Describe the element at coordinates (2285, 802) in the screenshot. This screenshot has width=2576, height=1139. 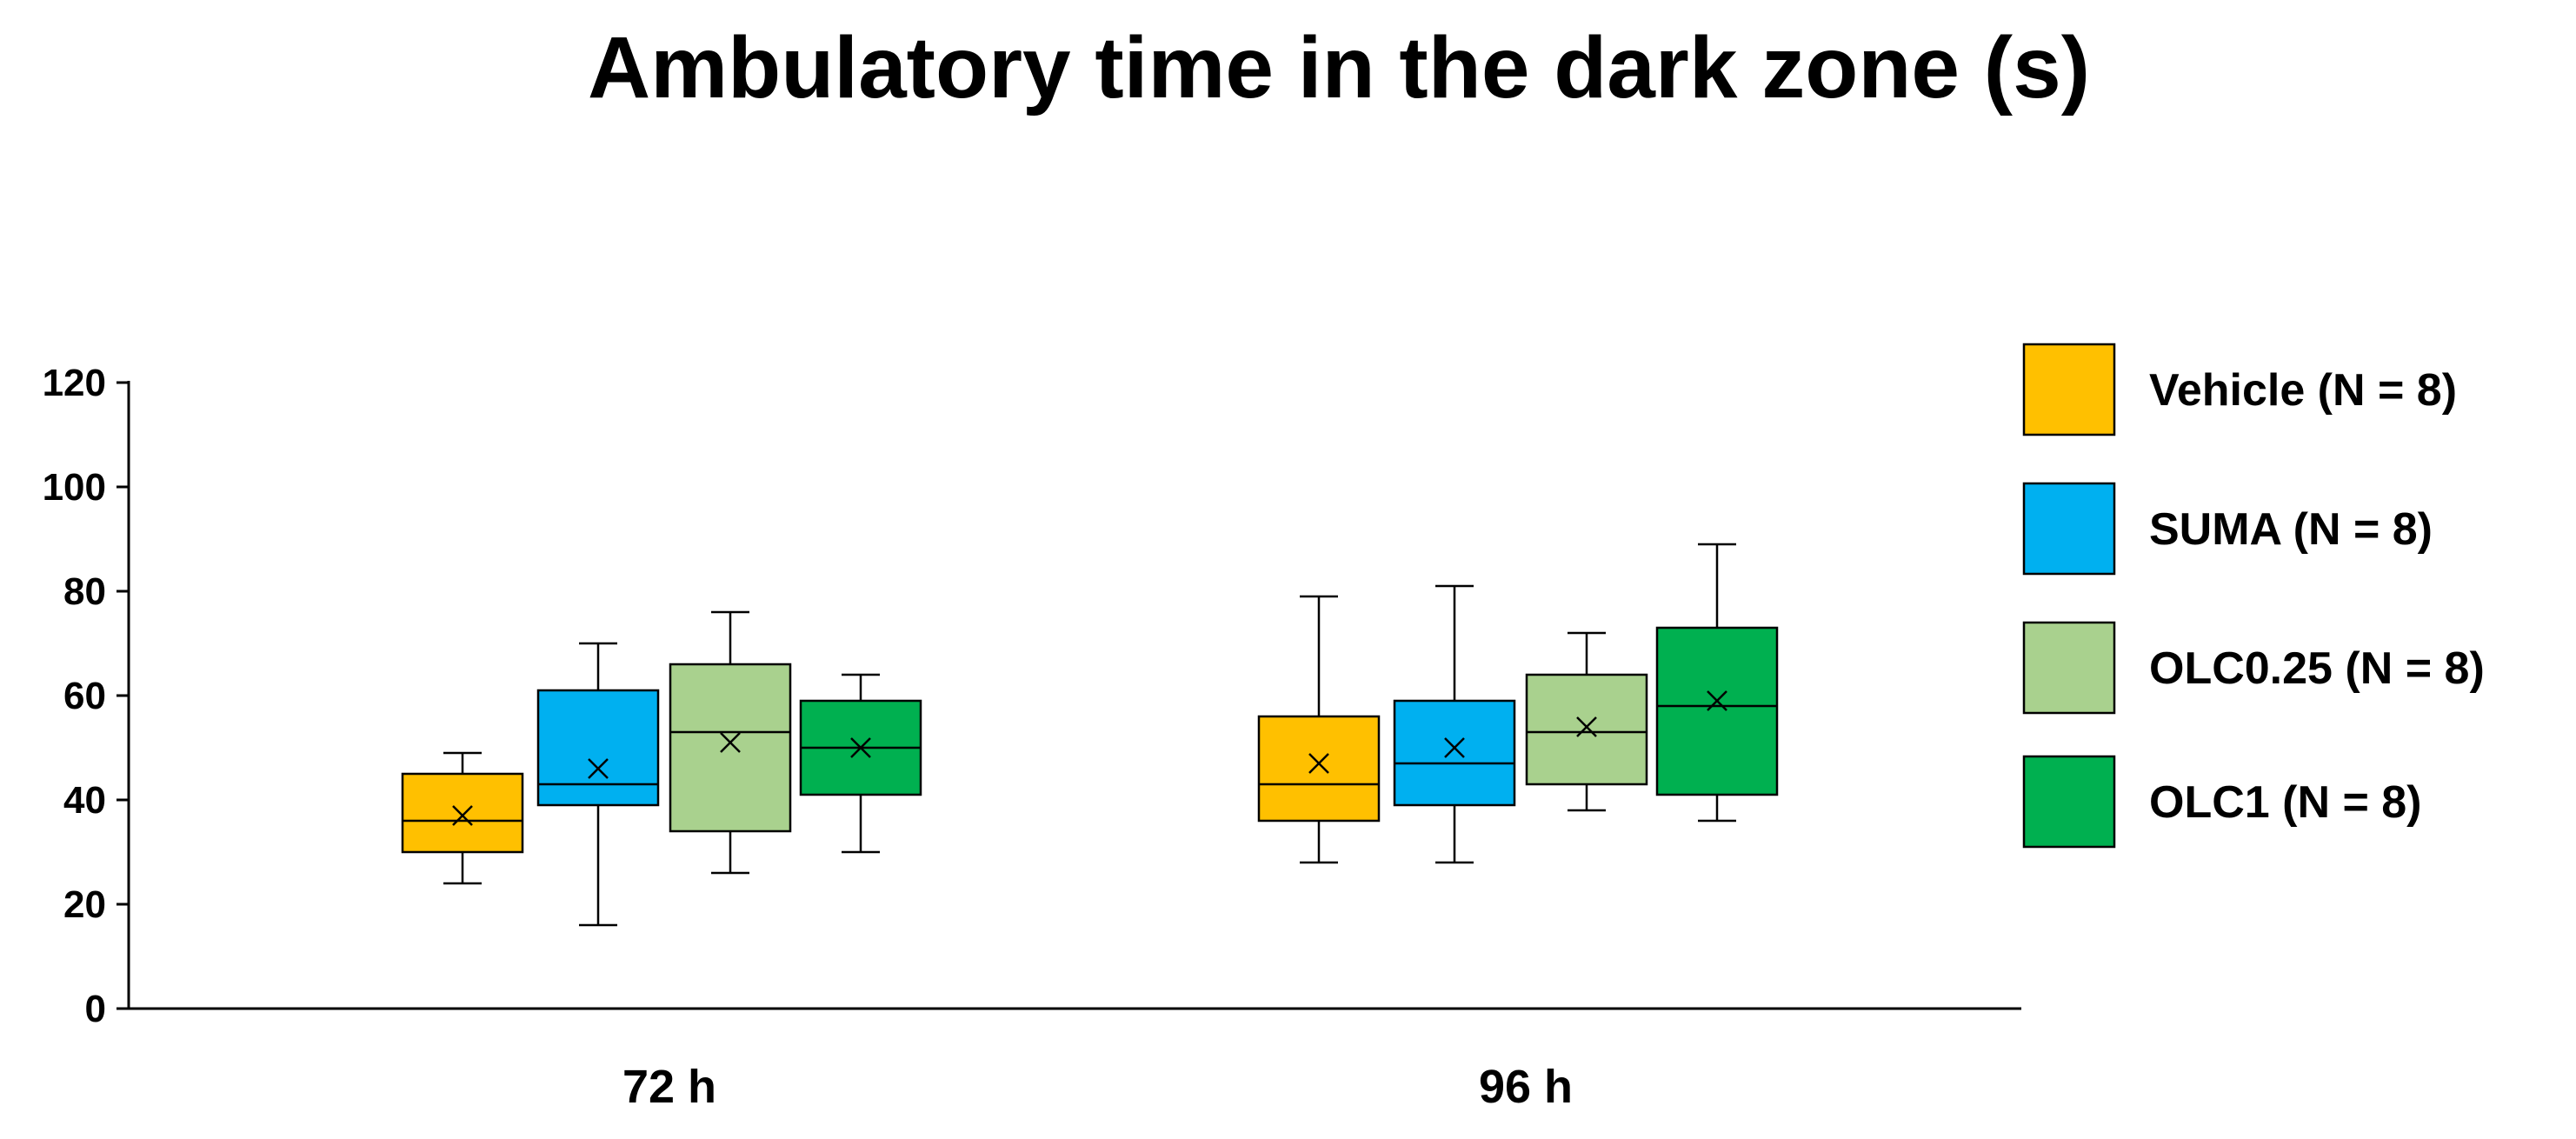
I see `legend-label: OLC1 (N = 8)` at that location.